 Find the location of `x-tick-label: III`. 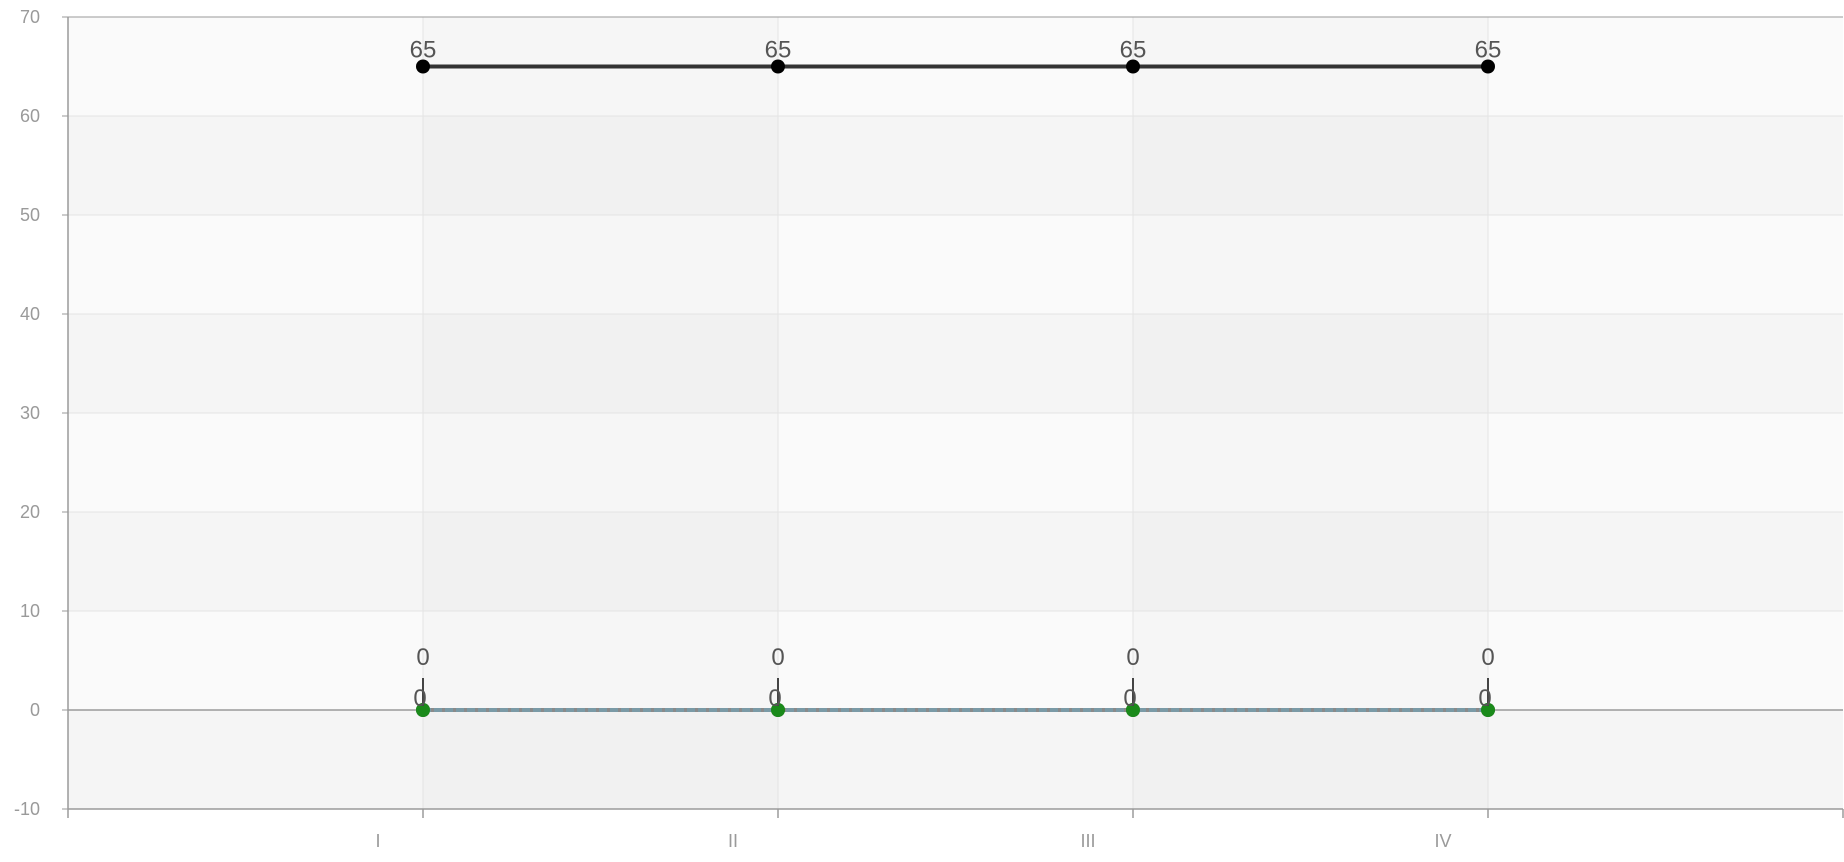

x-tick-label: III is located at coordinates (1087, 841).